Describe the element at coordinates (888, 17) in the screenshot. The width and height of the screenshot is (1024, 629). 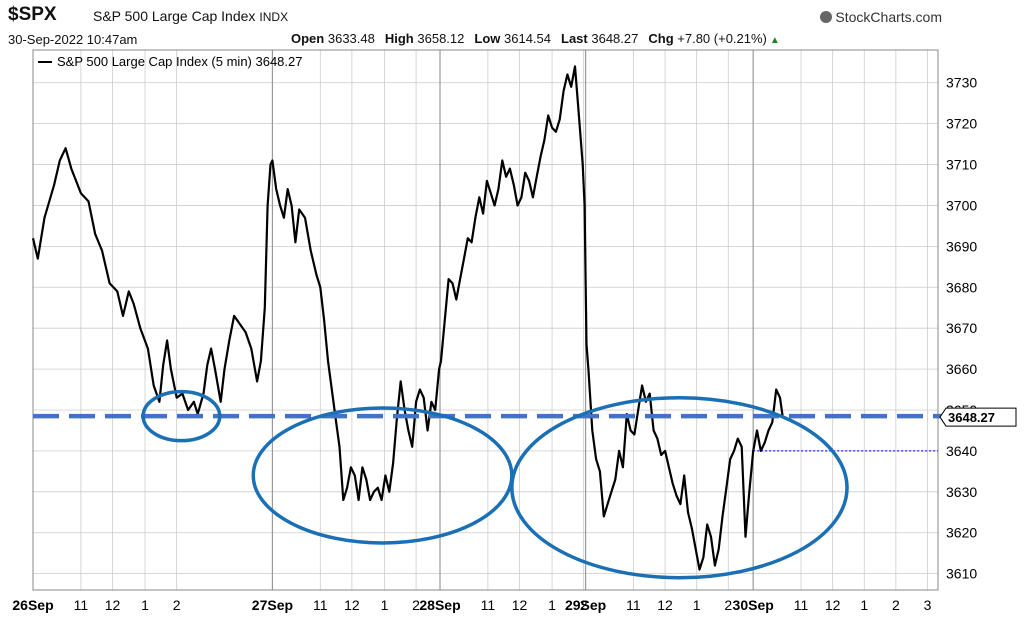
I see `credit-text: StockCharts.com` at that location.